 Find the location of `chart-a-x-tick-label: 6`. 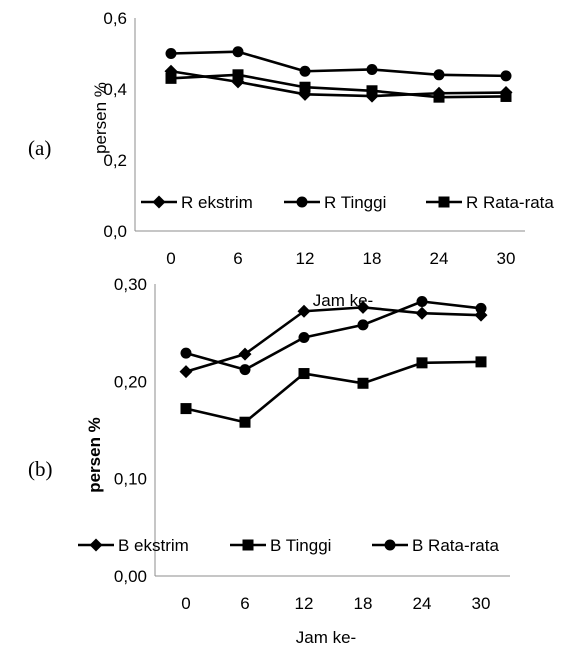

chart-a-x-tick-label: 6 is located at coordinates (237, 258).